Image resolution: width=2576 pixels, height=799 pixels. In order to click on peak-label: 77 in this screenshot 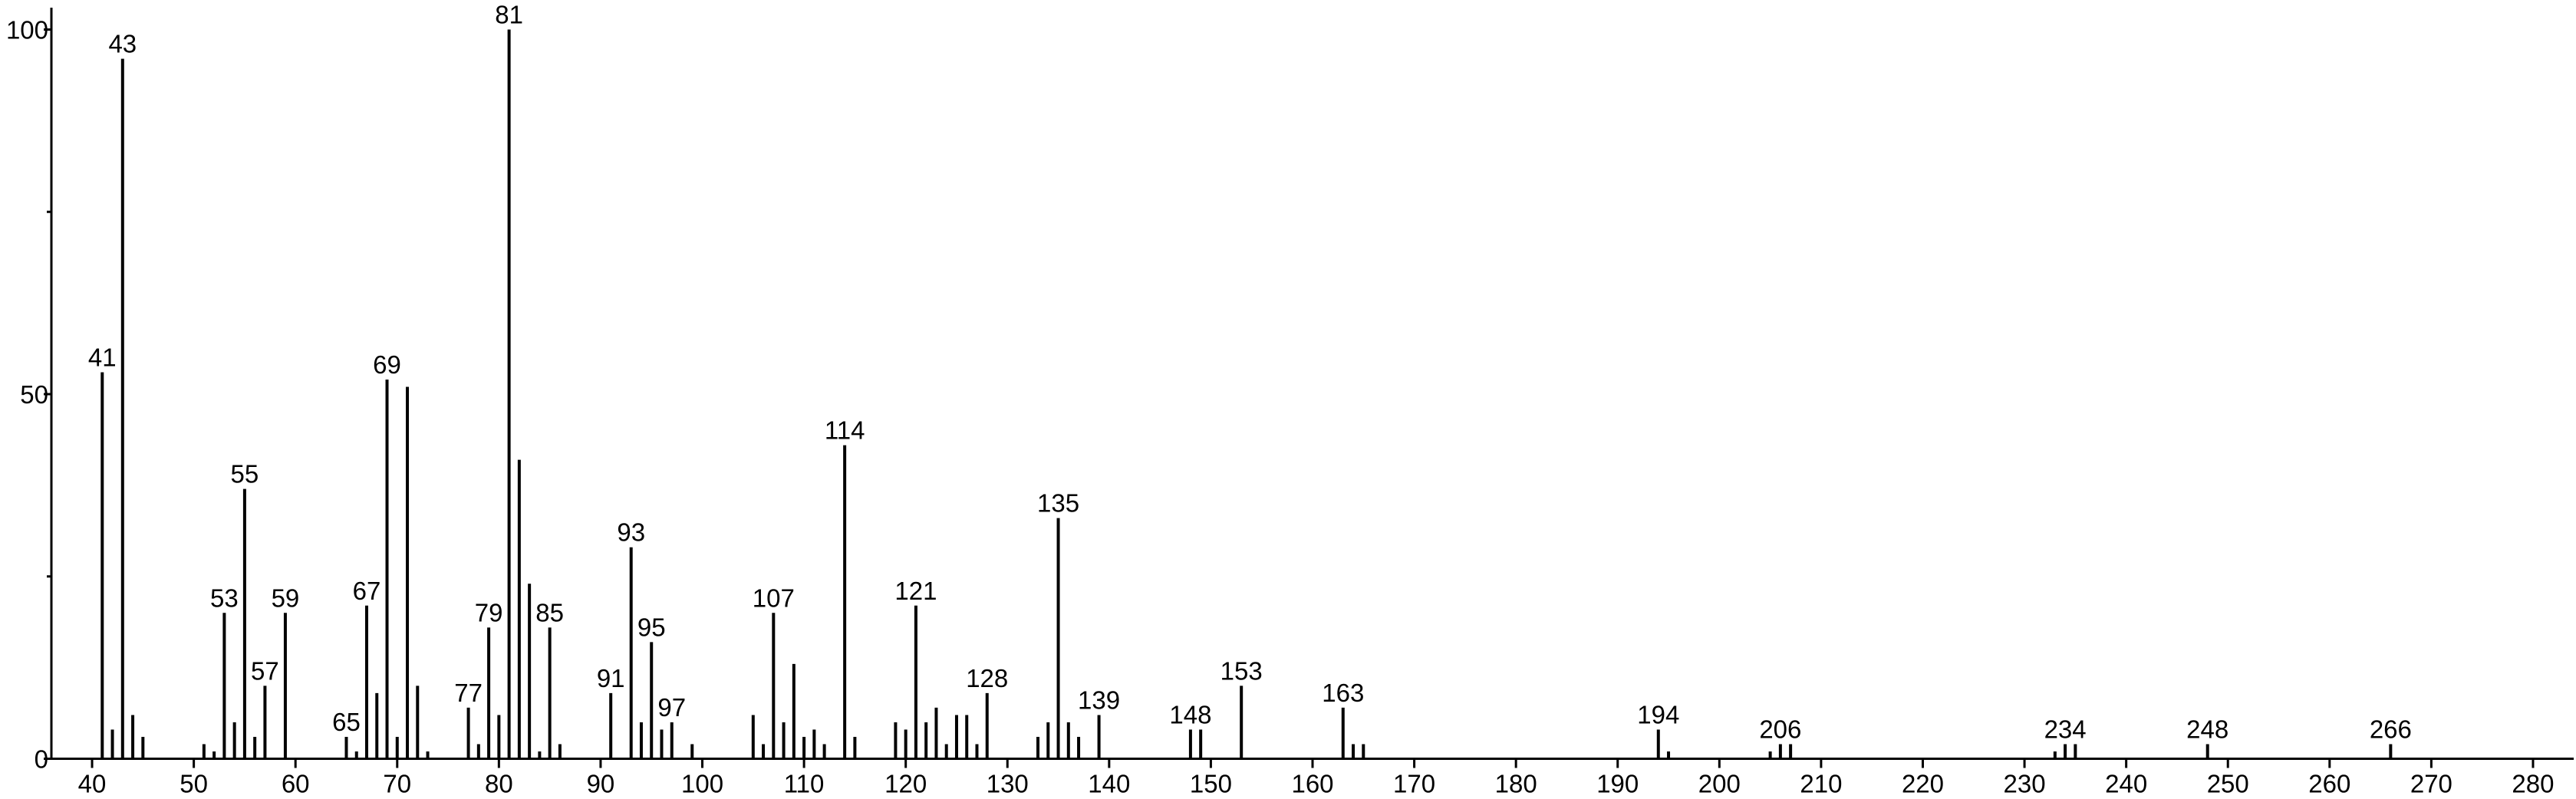, I will do `click(468, 693)`.